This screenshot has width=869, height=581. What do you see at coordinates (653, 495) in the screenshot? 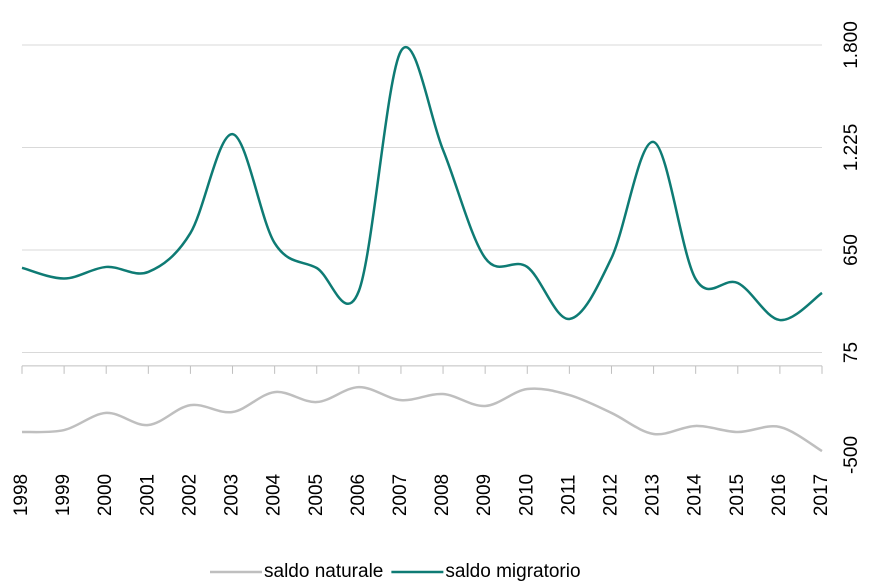
I see `x-tick-label: 2013` at bounding box center [653, 495].